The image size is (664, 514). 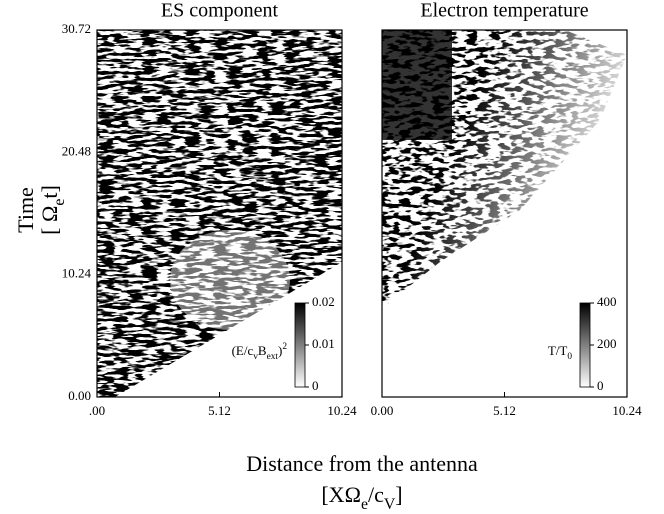 What do you see at coordinates (323, 301) in the screenshot?
I see `colorbar-tick-label: 0.02` at bounding box center [323, 301].